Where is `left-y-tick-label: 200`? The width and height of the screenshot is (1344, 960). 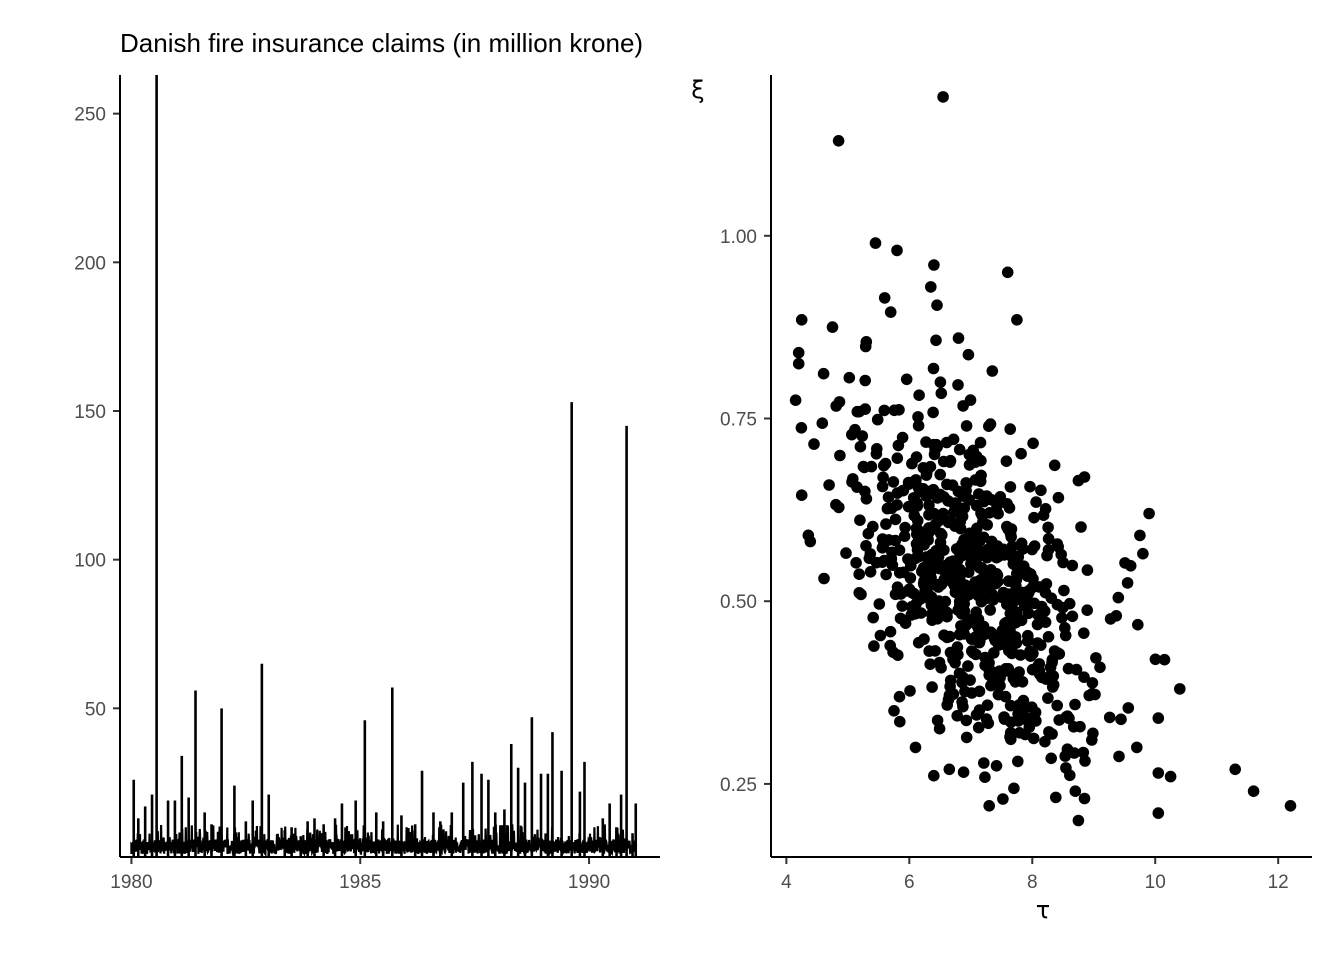
left-y-tick-label: 200 is located at coordinates (90, 263).